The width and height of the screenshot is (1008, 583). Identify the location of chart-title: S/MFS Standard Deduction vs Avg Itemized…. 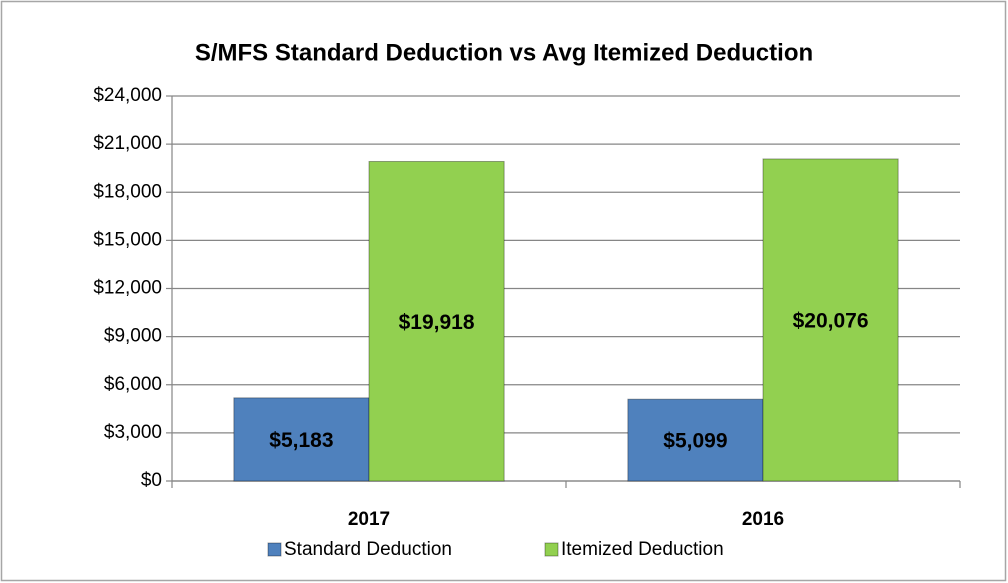
(504, 52).